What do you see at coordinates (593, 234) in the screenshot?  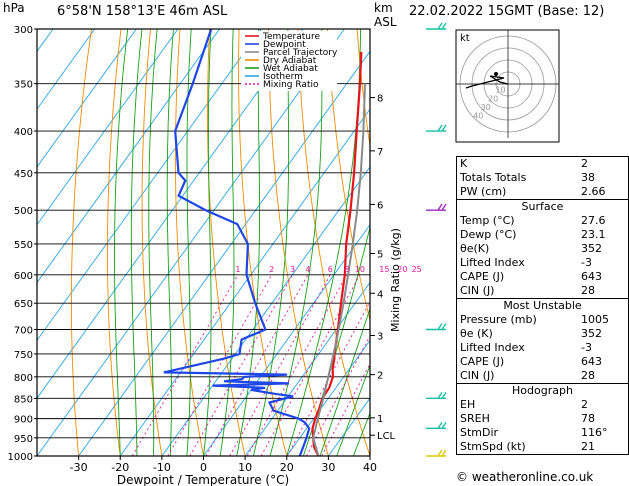 I see `index-value: 23.1` at bounding box center [593, 234].